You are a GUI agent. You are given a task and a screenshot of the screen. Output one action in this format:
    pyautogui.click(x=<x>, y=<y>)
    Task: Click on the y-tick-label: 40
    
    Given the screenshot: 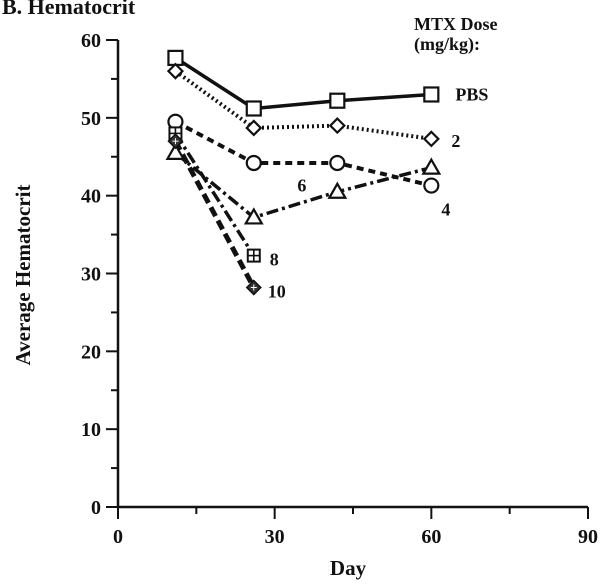 What is the action you would take?
    pyautogui.click(x=91, y=197)
    